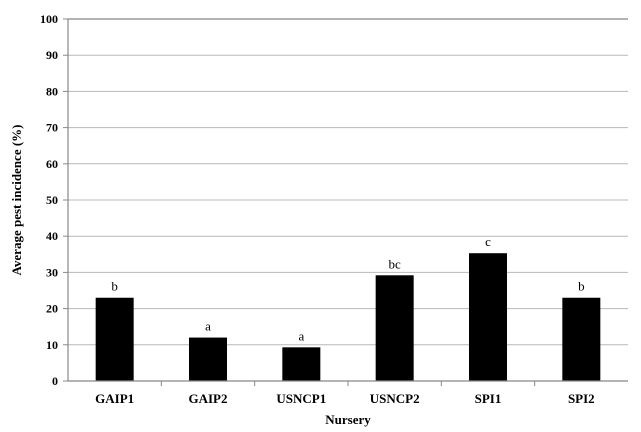 The width and height of the screenshot is (641, 432). What do you see at coordinates (301, 398) in the screenshot?
I see `x-tick-label-usncp1: USNCP1` at bounding box center [301, 398].